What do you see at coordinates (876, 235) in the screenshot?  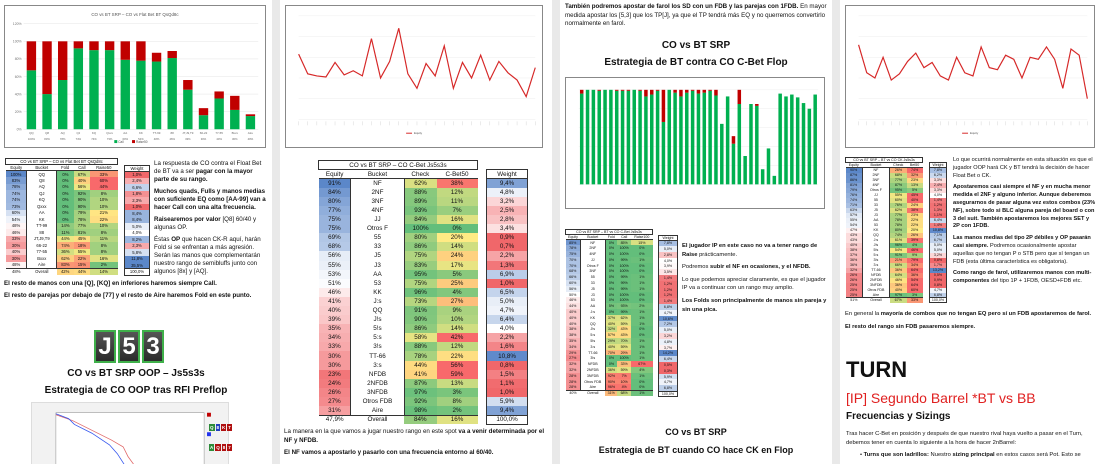 I see `table-cell: QQ` at bounding box center [876, 235].